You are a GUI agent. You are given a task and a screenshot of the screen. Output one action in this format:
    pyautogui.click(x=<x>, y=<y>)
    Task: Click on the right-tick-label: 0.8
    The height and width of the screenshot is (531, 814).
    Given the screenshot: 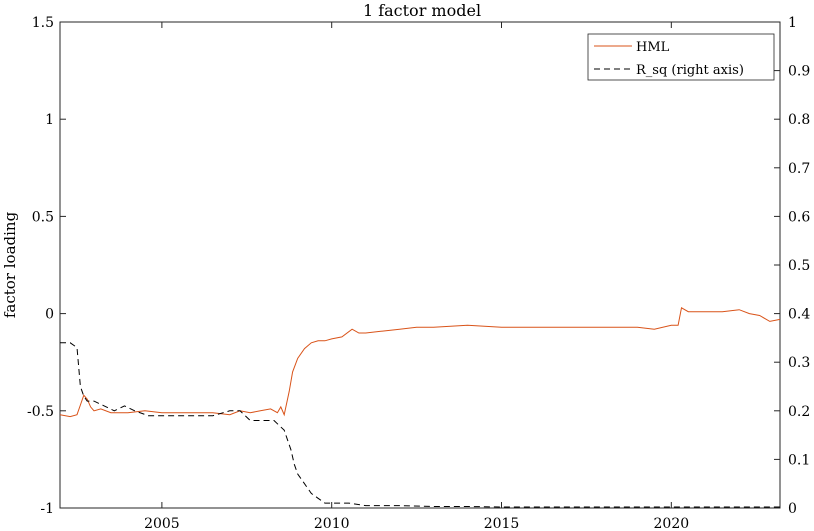 What is the action you would take?
    pyautogui.click(x=799, y=120)
    